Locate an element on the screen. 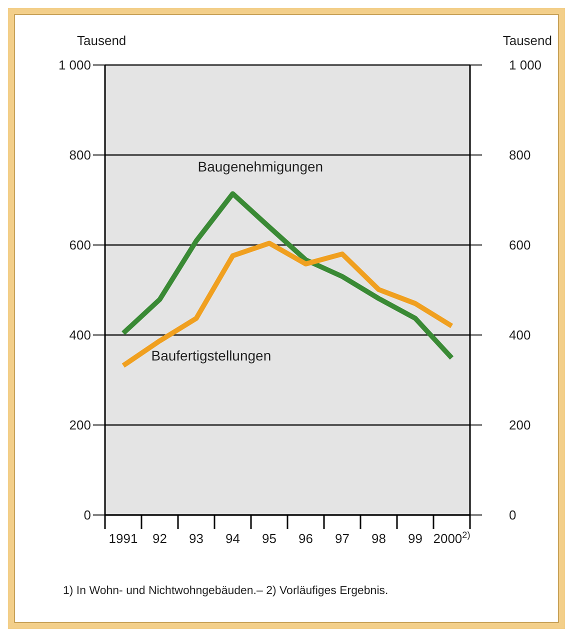 This screenshot has width=573, height=637. x-tick-label: 2000$^{2)}$ is located at coordinates (451, 538).